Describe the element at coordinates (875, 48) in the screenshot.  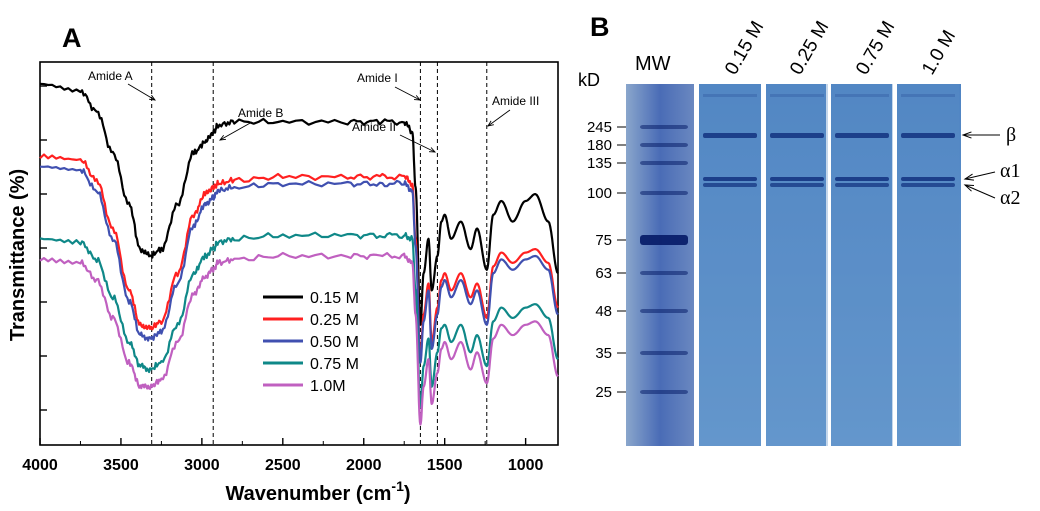
I see `lane-label-2: 0.75 M` at that location.